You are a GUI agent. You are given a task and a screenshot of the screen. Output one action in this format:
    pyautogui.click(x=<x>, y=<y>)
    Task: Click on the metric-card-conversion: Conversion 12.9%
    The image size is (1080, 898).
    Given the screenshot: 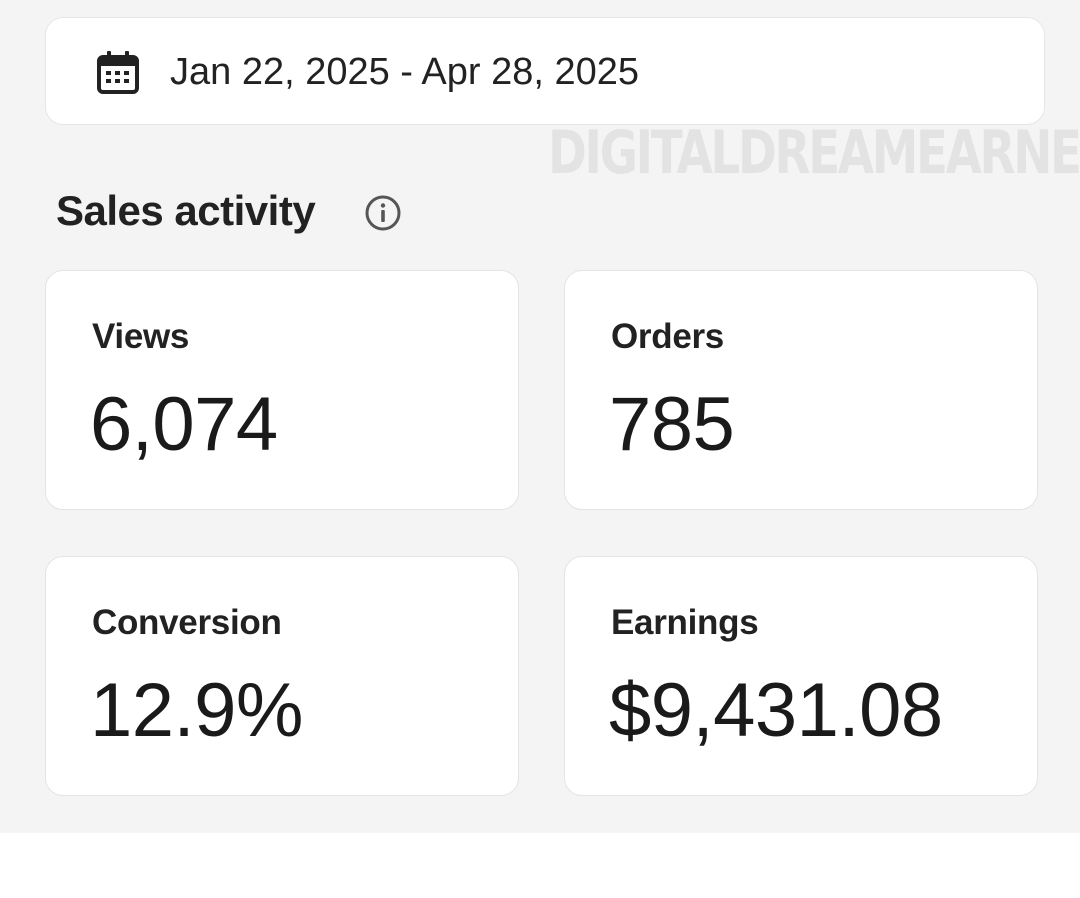 What is the action you would take?
    pyautogui.click(x=282, y=676)
    